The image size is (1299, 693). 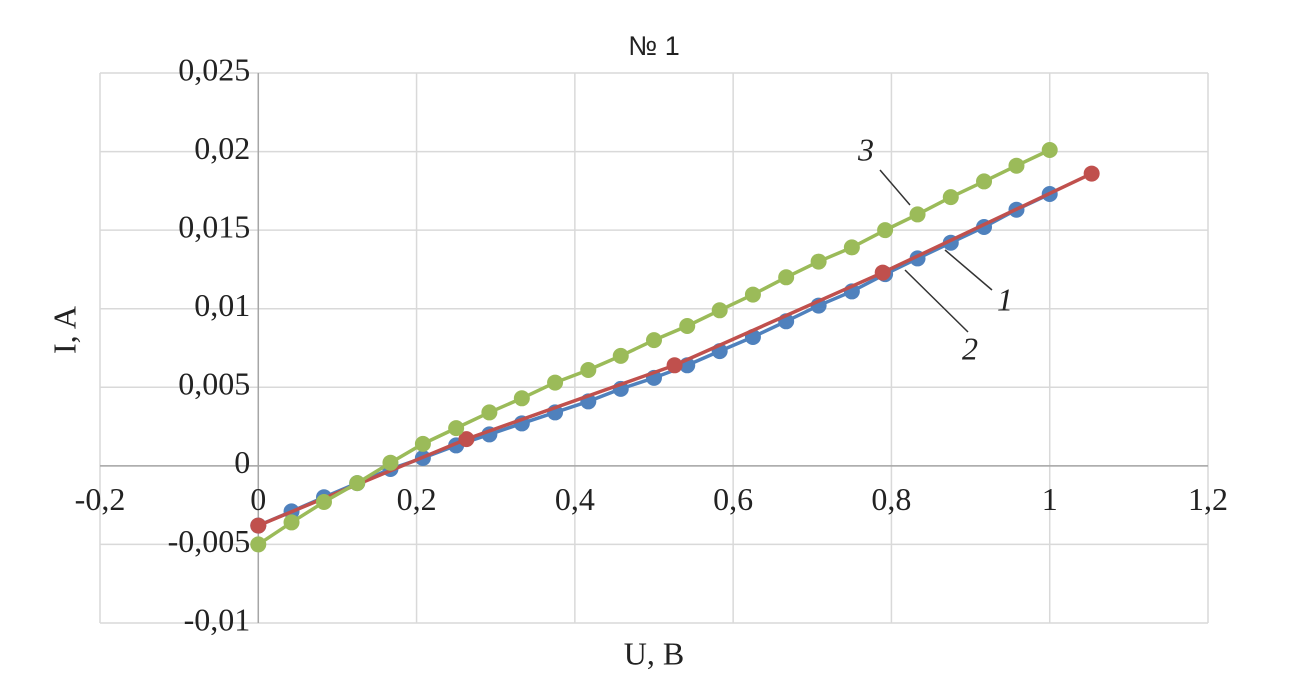 I want to click on x-tick-label: 0,2, so click(x=417, y=499).